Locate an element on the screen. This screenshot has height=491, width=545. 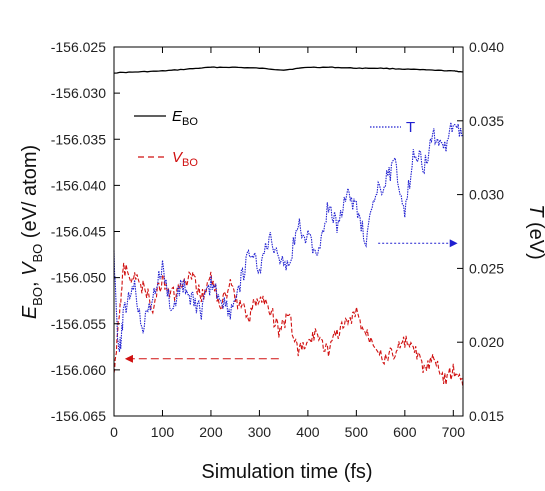
x-tick-label: 100 is located at coordinates (163, 432).